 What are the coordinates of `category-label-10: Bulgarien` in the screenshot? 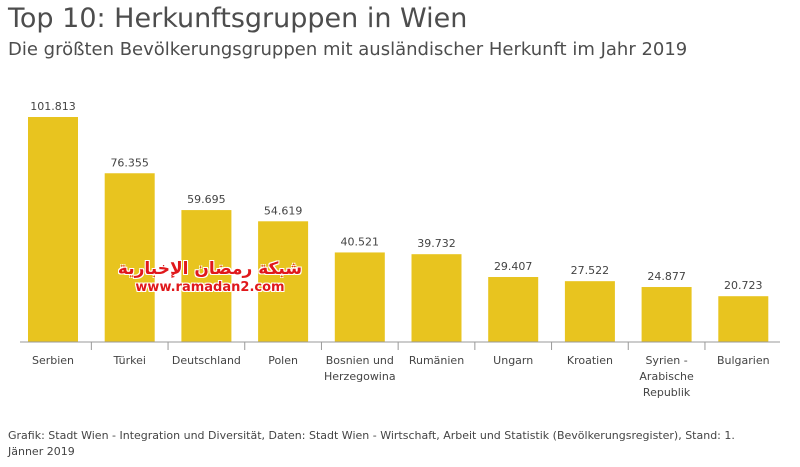 It's located at (743, 360).